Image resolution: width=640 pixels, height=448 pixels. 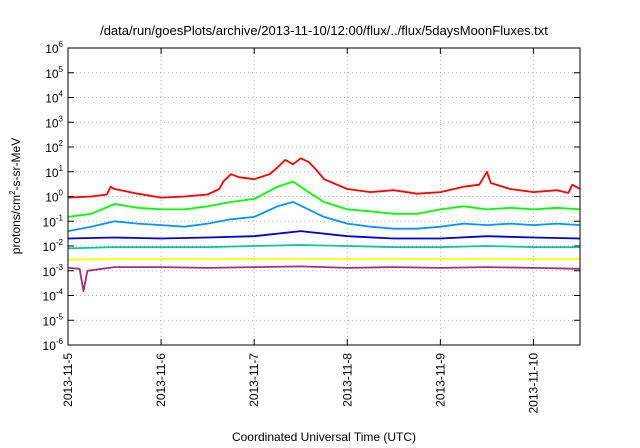 I want to click on y-label-part-2: -s-sr-MeV, so click(x=16, y=164).